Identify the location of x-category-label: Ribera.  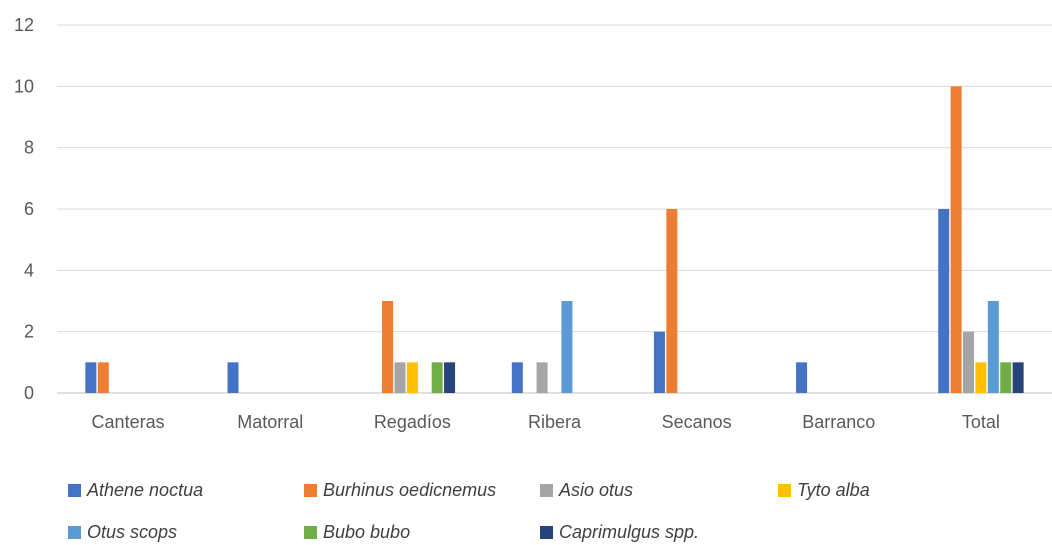
(555, 422).